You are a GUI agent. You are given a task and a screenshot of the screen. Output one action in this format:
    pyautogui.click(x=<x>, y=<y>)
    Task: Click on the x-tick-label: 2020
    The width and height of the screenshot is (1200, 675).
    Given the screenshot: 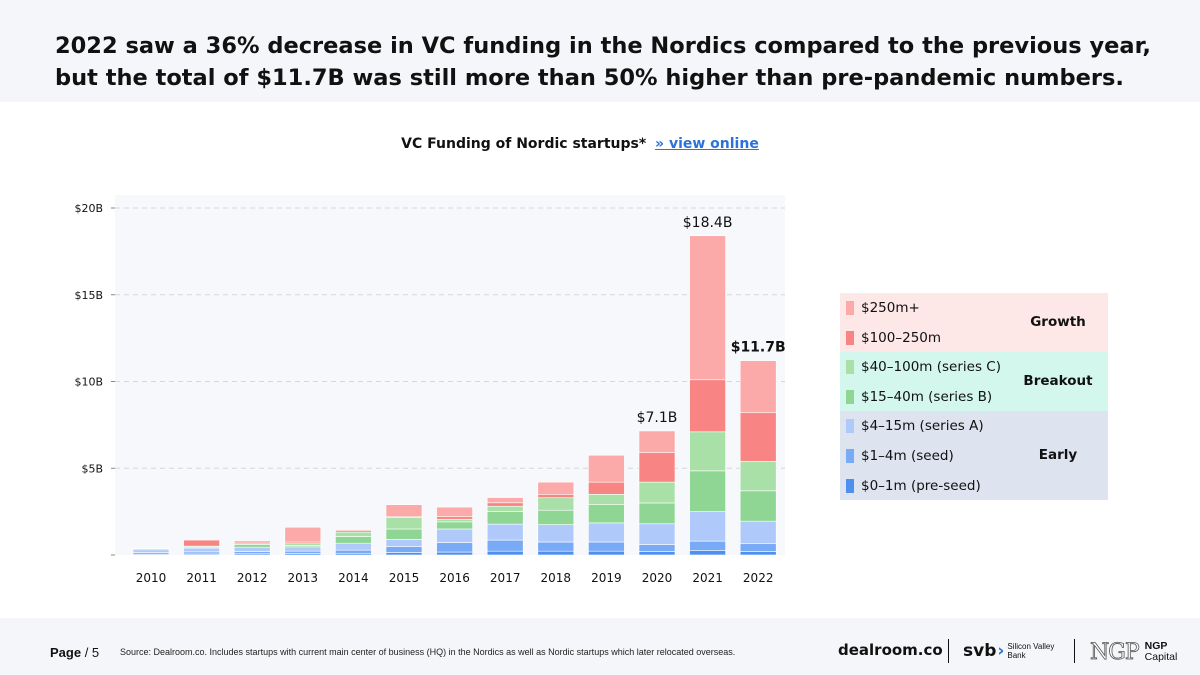 What is the action you would take?
    pyautogui.click(x=657, y=578)
    